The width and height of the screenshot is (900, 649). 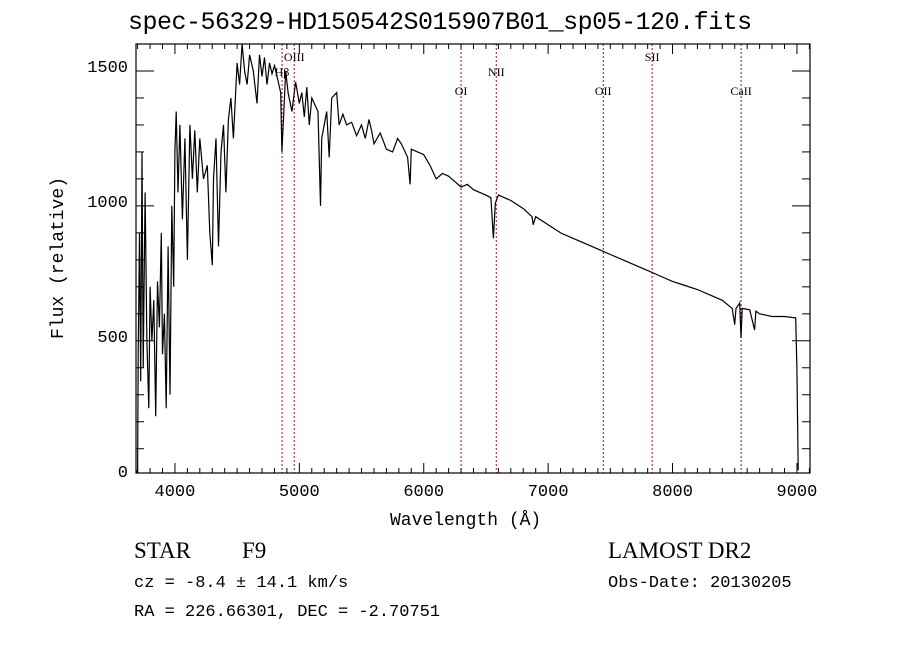 I want to click on x-tick-label: 8000, so click(x=672, y=492).